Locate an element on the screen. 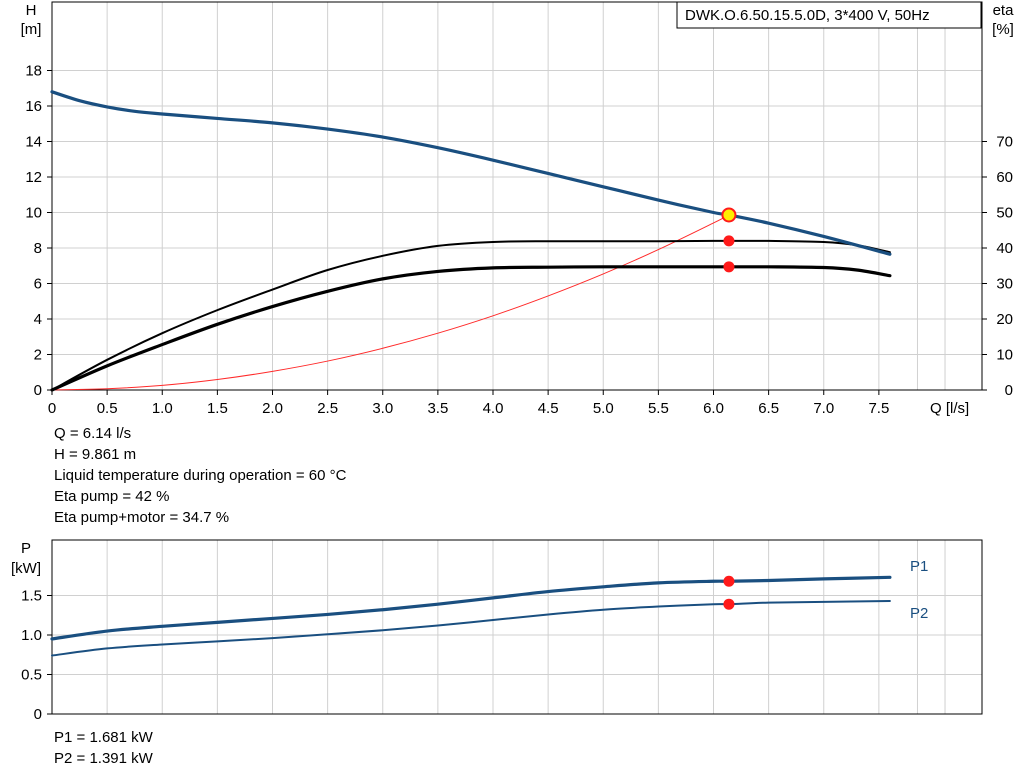 Image resolution: width=1024 pixels, height=781 pixels. duty-eta-pump: Eta pump = 42 % is located at coordinates (112, 496).